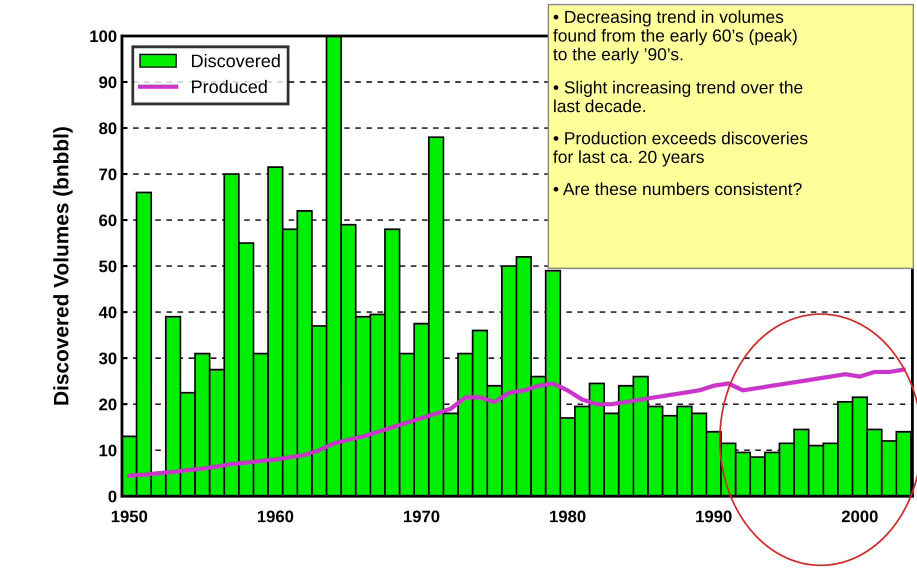 The image size is (917, 571). Describe the element at coordinates (229, 87) in the screenshot. I see `legend-label: Produced` at that location.